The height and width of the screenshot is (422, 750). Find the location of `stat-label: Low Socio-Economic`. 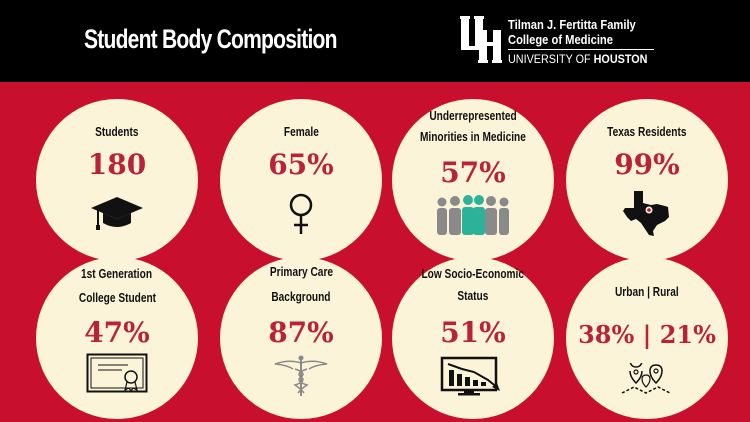

stat-label: Low Socio-Economic is located at coordinates (473, 273).